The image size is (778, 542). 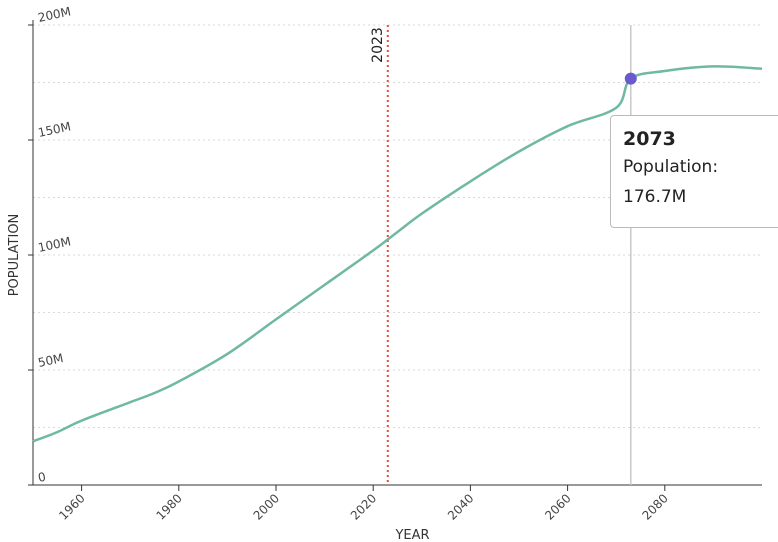 What do you see at coordinates (14, 255) in the screenshot?
I see `y-axis-title: POPULATION` at bounding box center [14, 255].